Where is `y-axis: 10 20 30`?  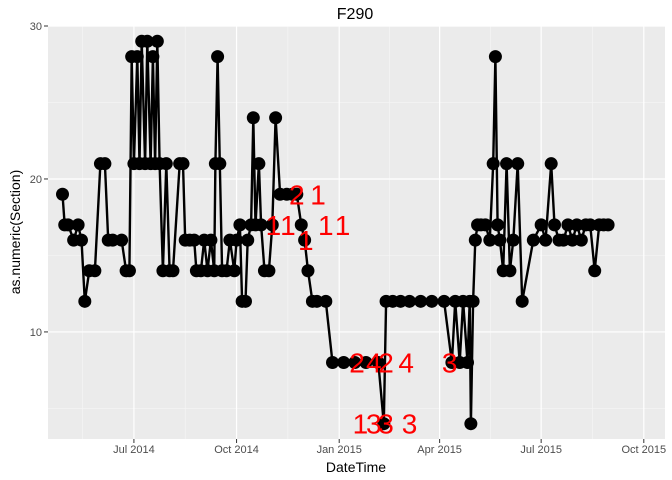 y-axis: 10 20 30 is located at coordinates (39, 180).